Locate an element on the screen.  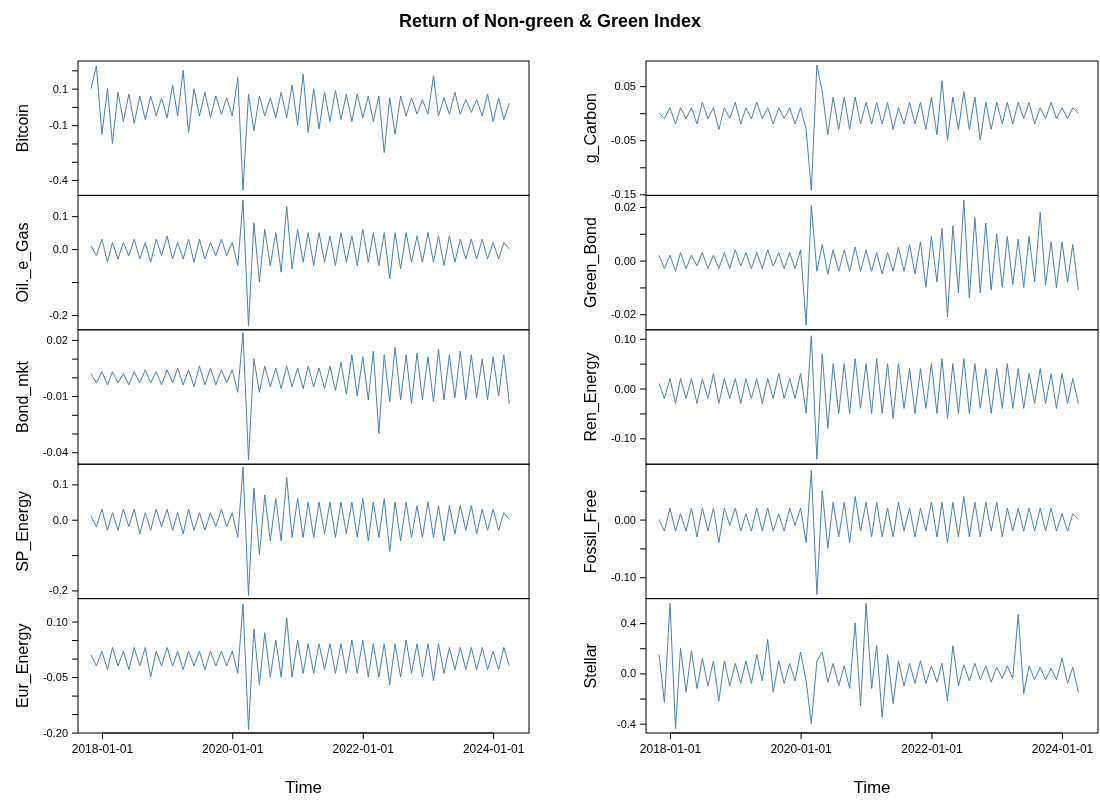
y-axis-title: Bitcoin is located at coordinates (22, 128).